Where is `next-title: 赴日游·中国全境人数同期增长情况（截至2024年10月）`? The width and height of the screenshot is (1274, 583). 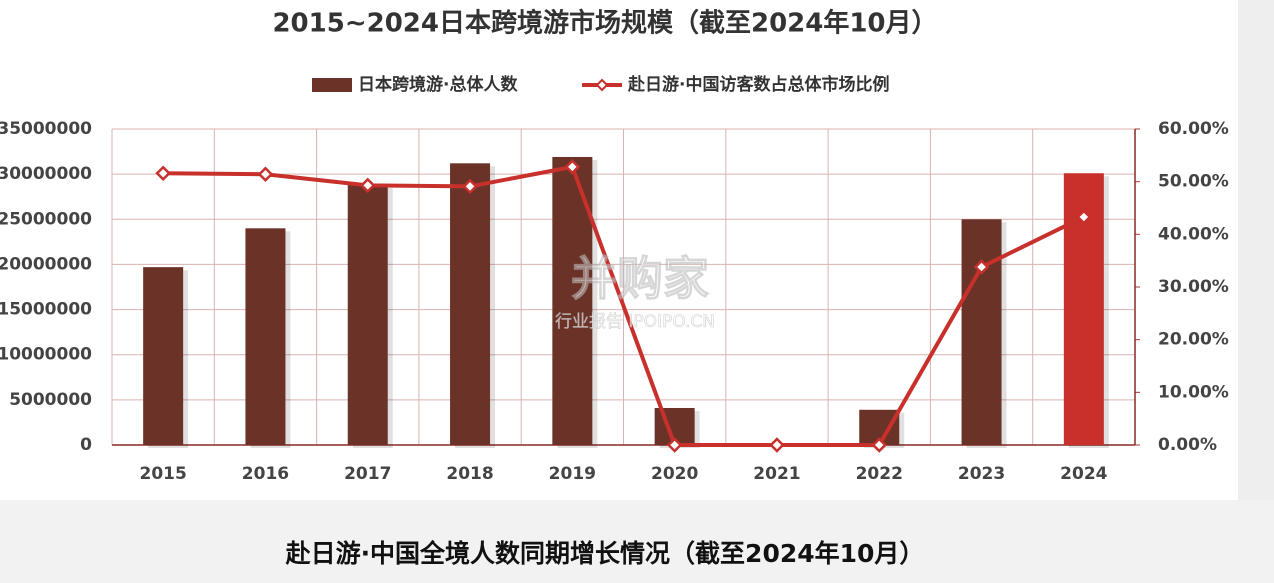 next-title: 赴日游·中国全境人数同期增长情况（截至2024年10月） is located at coordinates (605, 553).